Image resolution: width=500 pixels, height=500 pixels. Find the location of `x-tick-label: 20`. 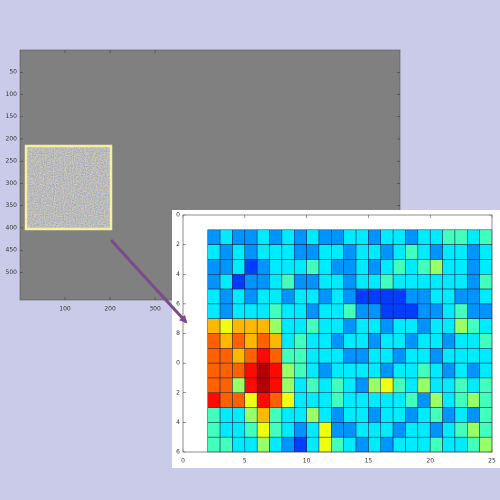

x-tick-label: 20 is located at coordinates (430, 461).